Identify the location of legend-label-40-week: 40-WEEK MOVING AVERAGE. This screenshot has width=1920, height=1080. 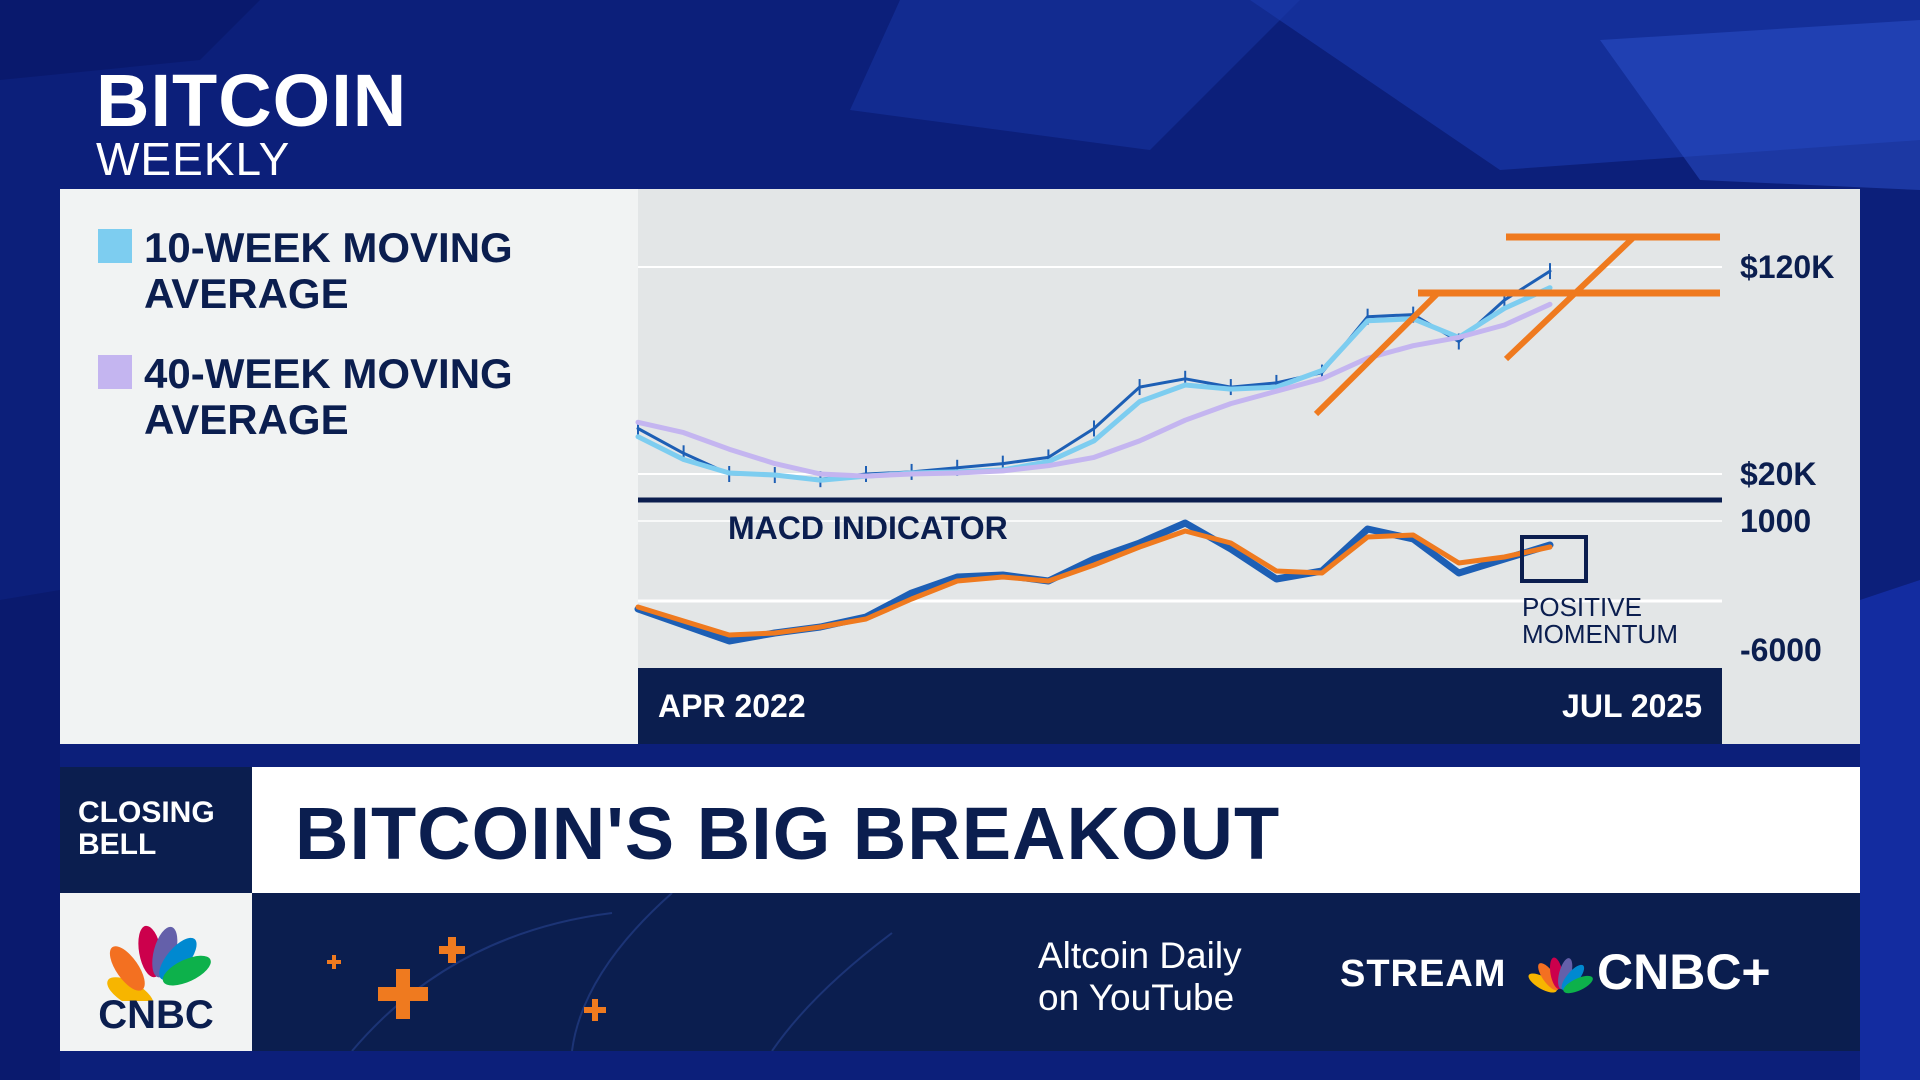
(328, 396).